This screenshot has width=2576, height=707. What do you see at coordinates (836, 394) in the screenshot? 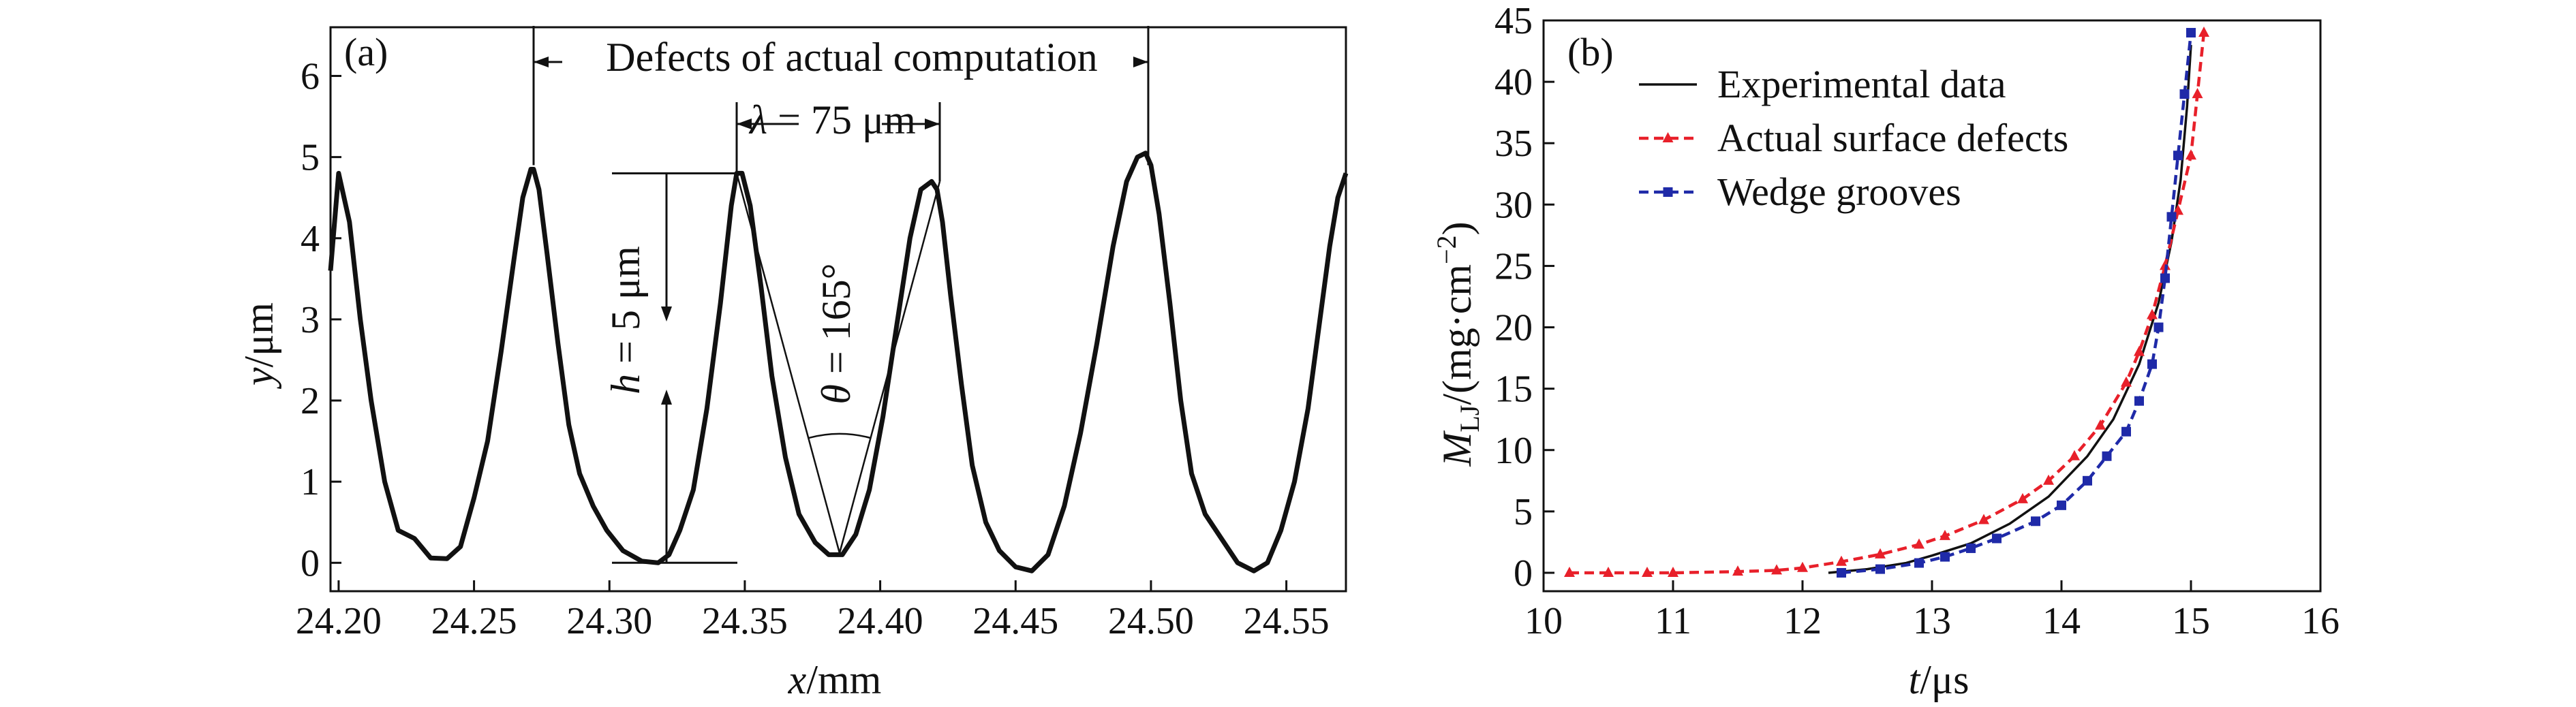
I see `theta-symbol: θ` at bounding box center [836, 394].